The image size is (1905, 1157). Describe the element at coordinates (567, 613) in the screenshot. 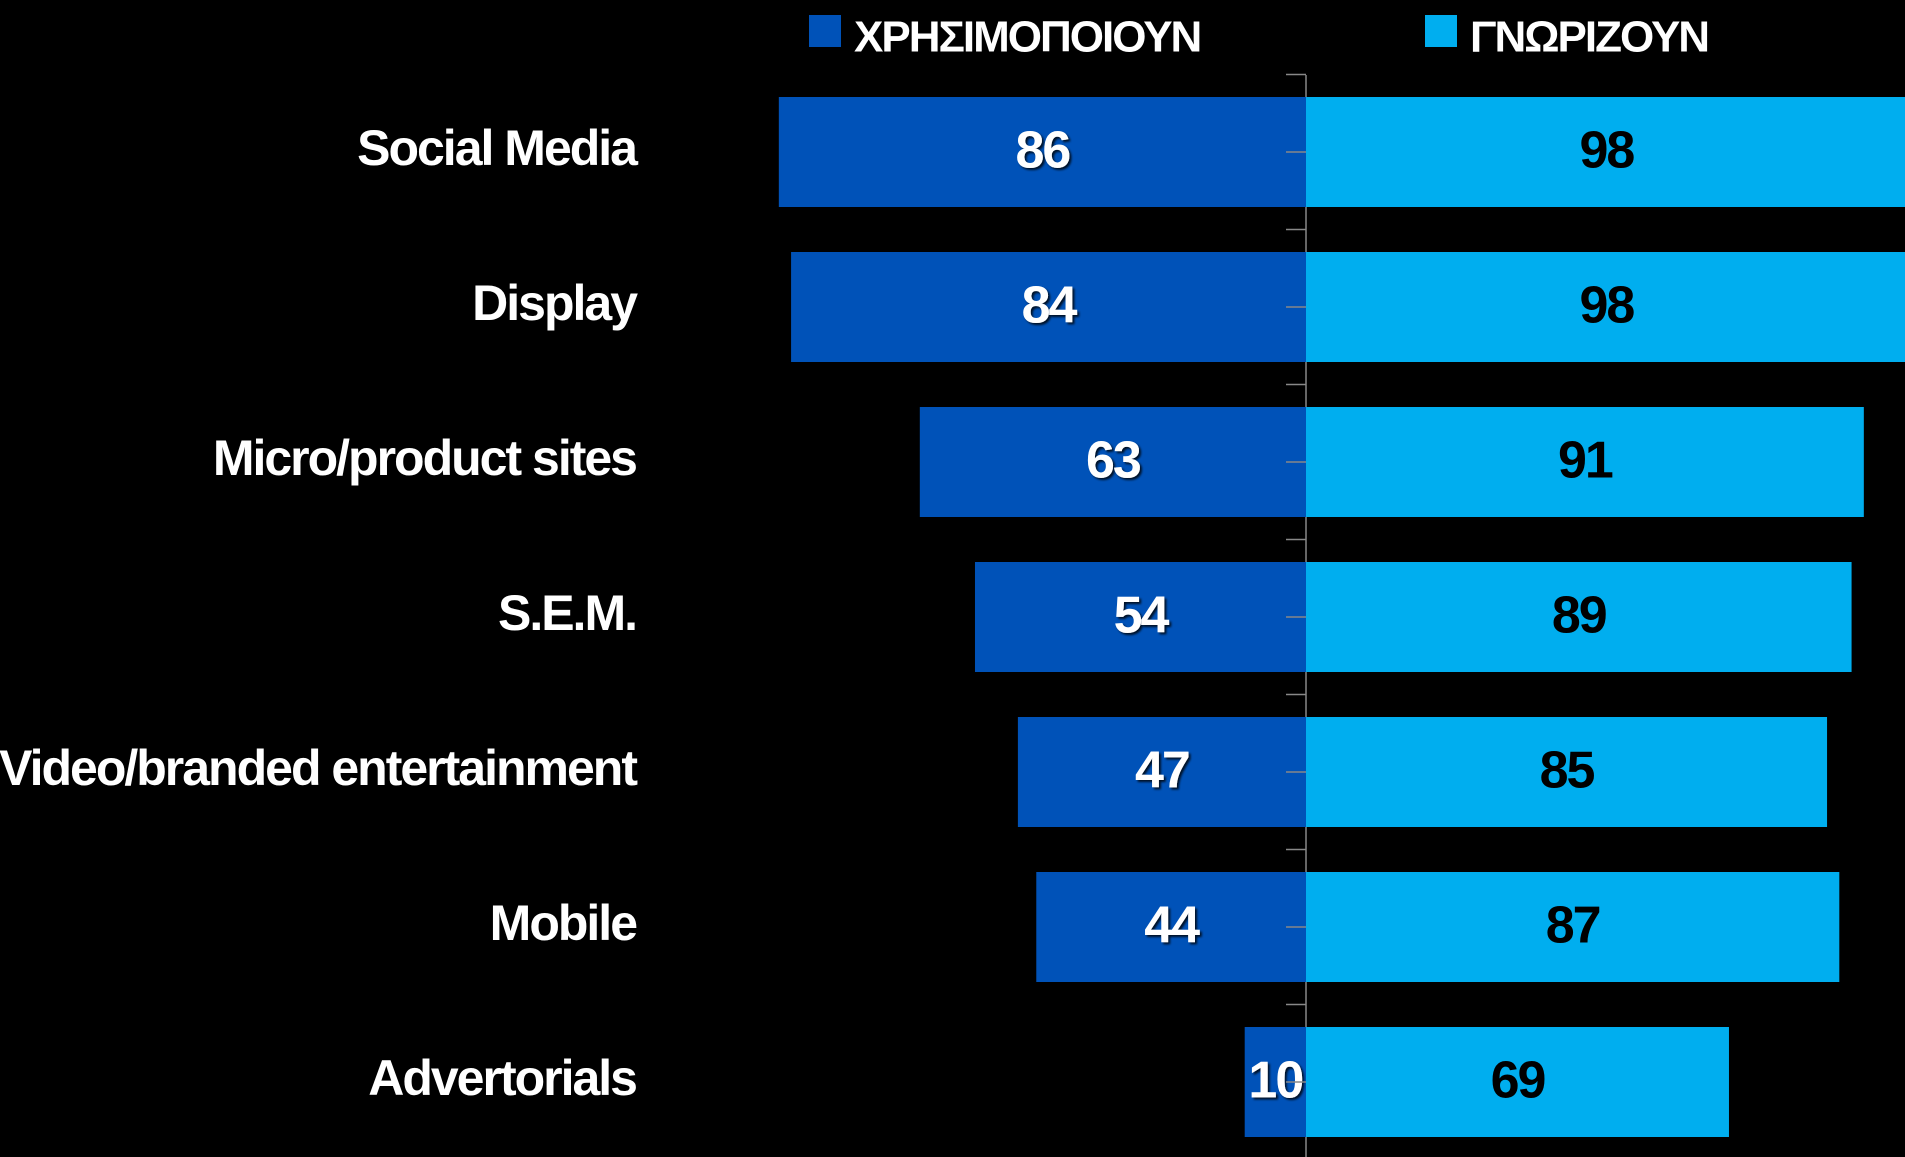

I see `category-label: S.E.M.` at that location.